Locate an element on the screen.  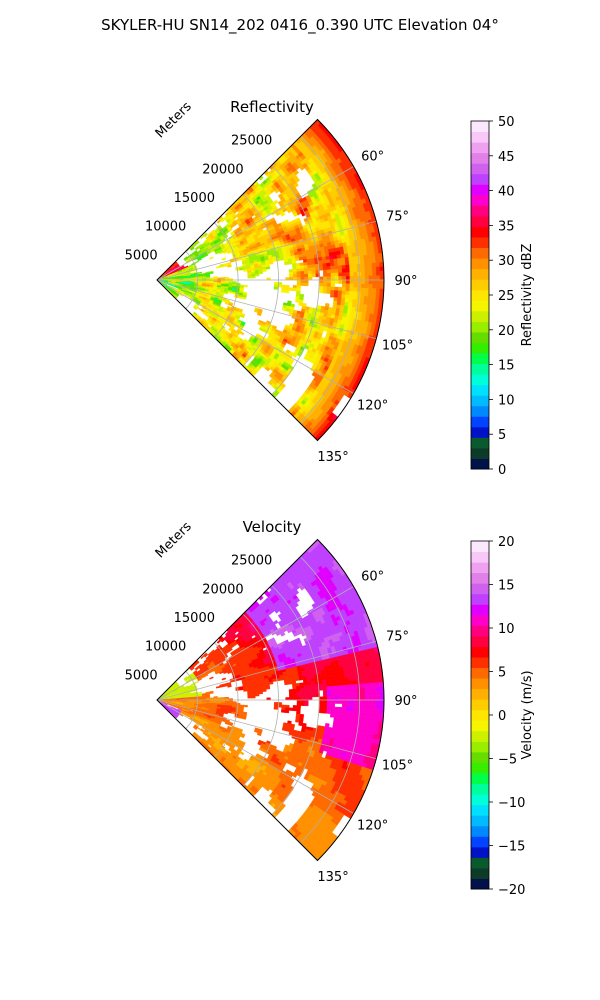
colorbar-tick-label: 40 is located at coordinates (506, 192).